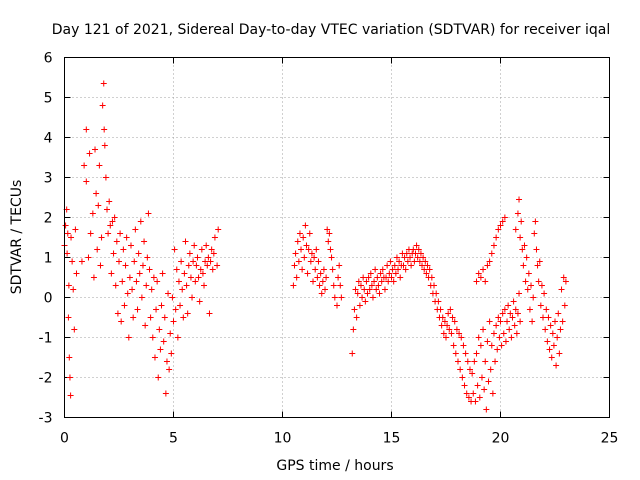  What do you see at coordinates (46, 379) in the screenshot?
I see `y-tick-label: -2` at bounding box center [46, 379].